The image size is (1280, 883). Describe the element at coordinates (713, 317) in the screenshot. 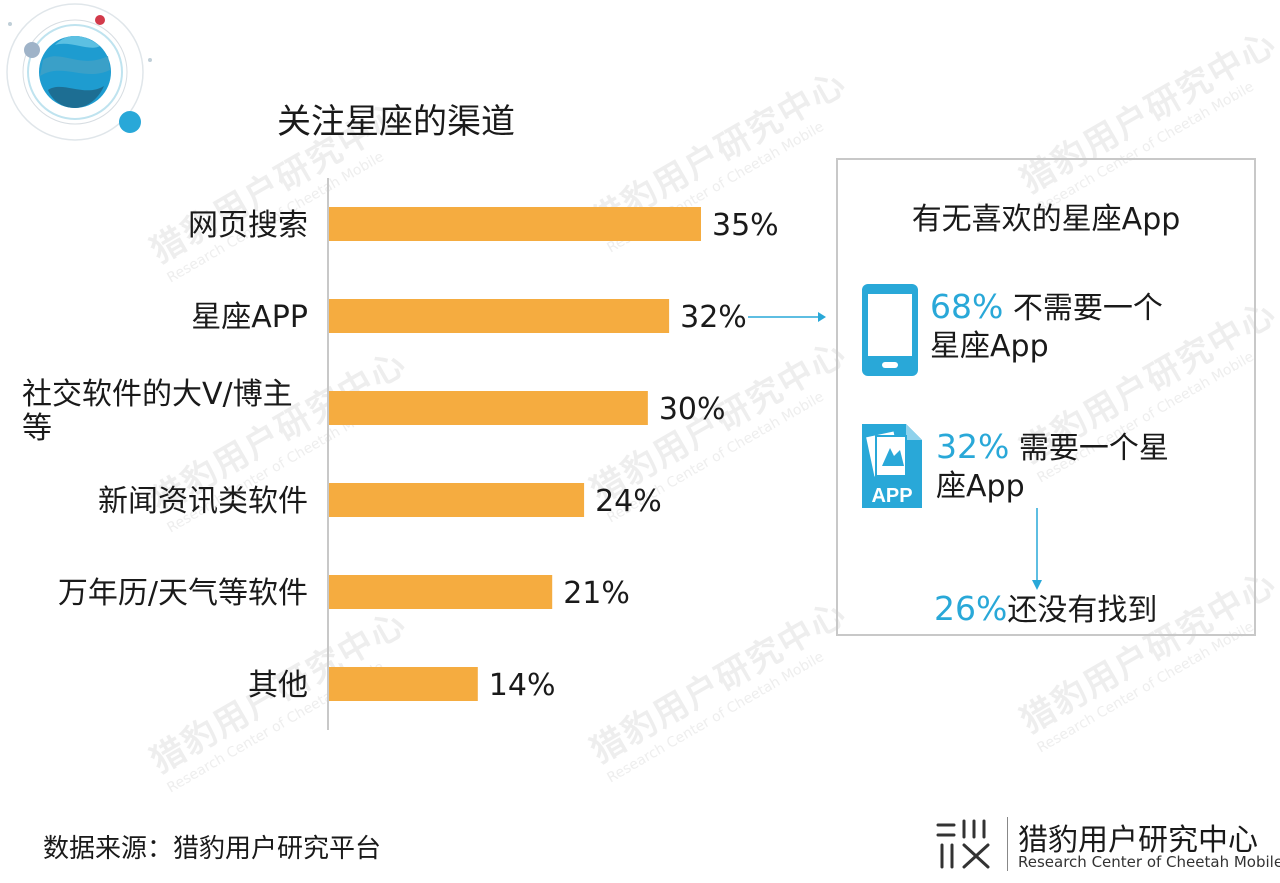

I see `value-label: 32%` at that location.